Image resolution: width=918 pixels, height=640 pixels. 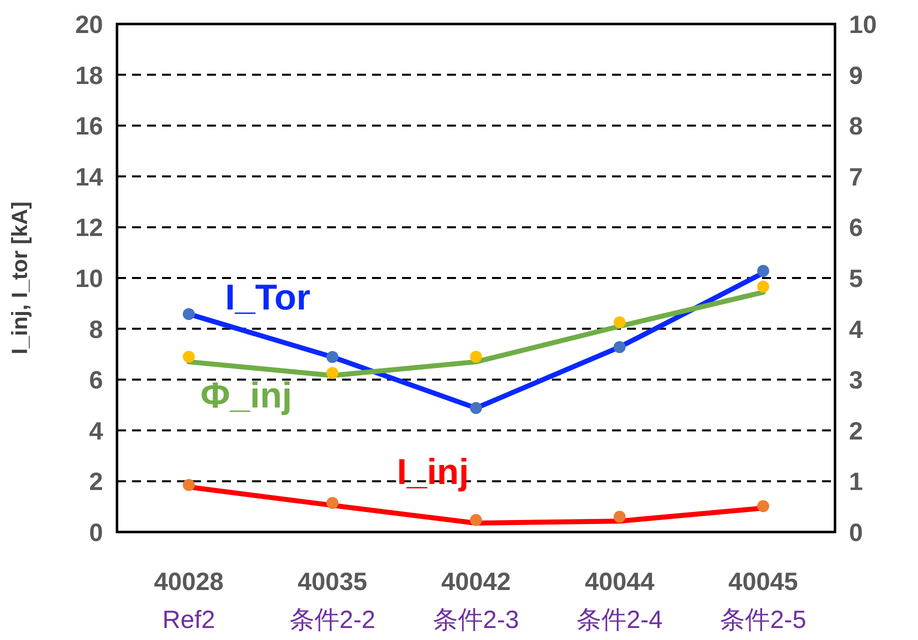 What do you see at coordinates (476, 601) in the screenshot?
I see `x-tick-label: 40042 条件2-3` at bounding box center [476, 601].